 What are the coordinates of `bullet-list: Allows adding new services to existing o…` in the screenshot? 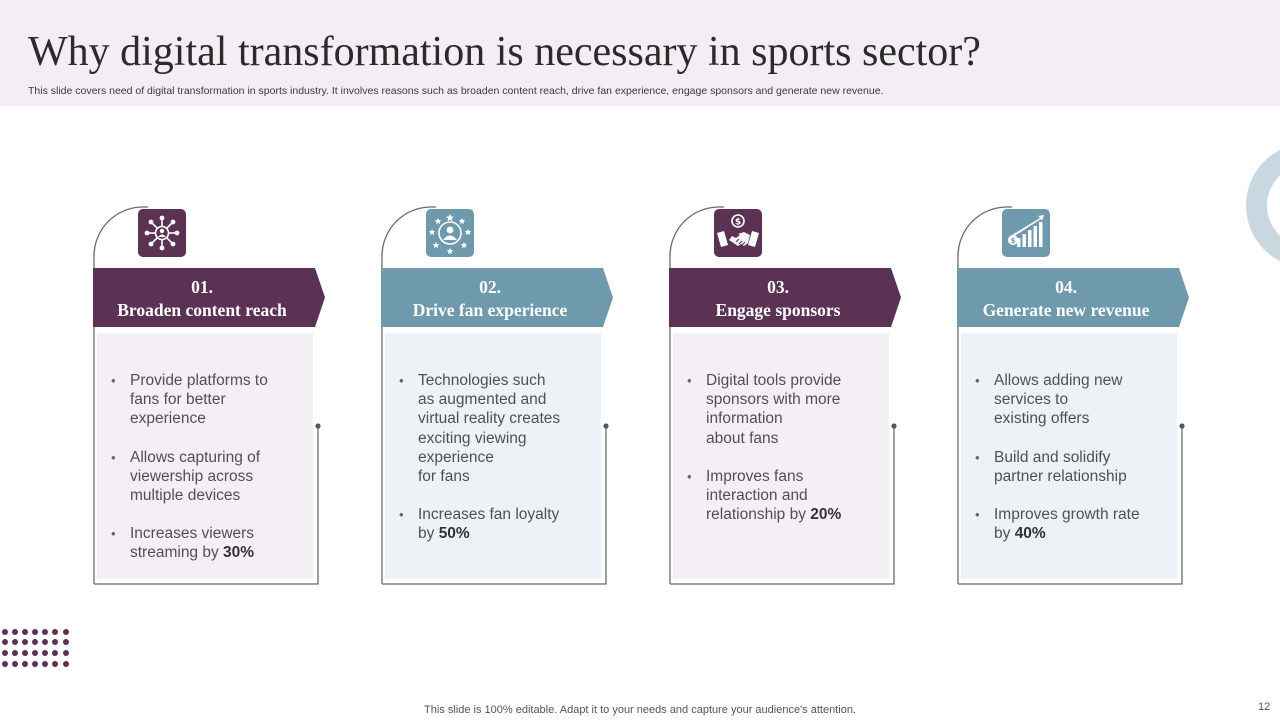 It's located at (1069, 438).